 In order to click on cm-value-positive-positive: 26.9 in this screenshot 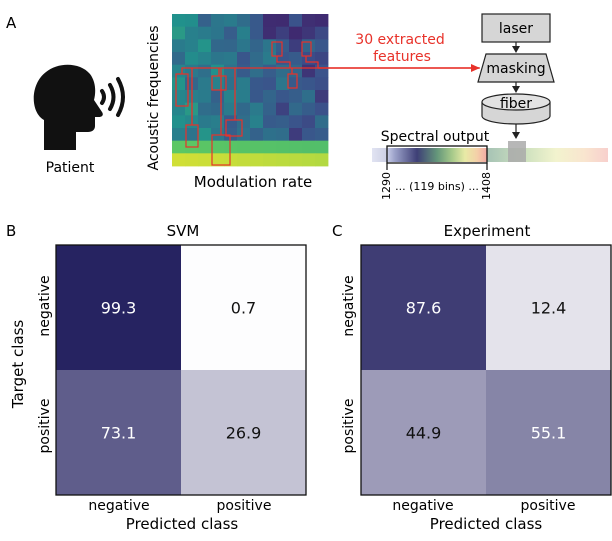, I will do `click(244, 433)`.